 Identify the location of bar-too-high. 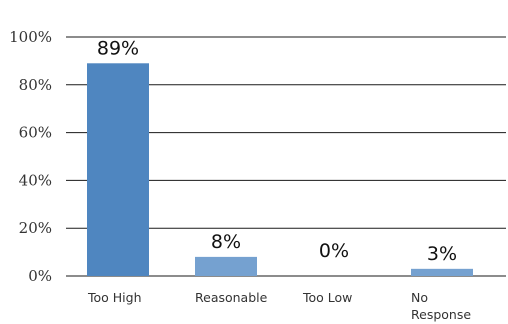
(118, 169).